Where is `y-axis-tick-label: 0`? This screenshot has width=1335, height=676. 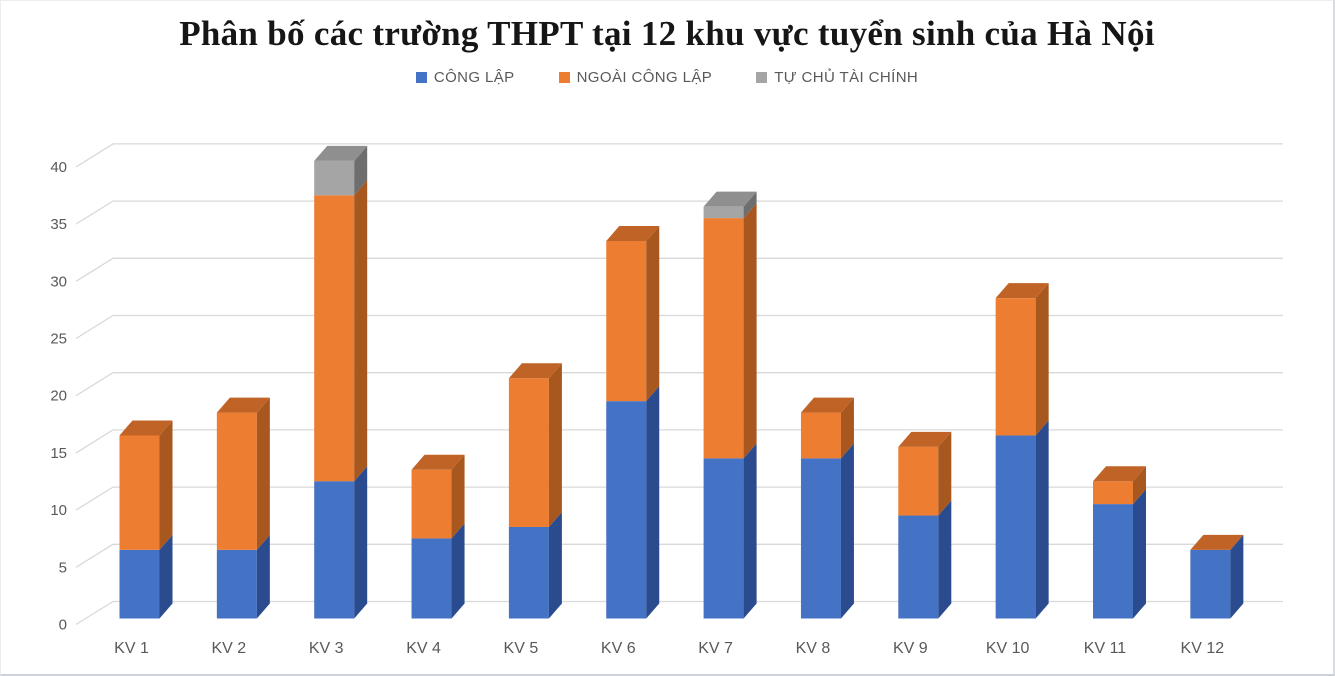 y-axis-tick-label: 0 is located at coordinates (63, 625).